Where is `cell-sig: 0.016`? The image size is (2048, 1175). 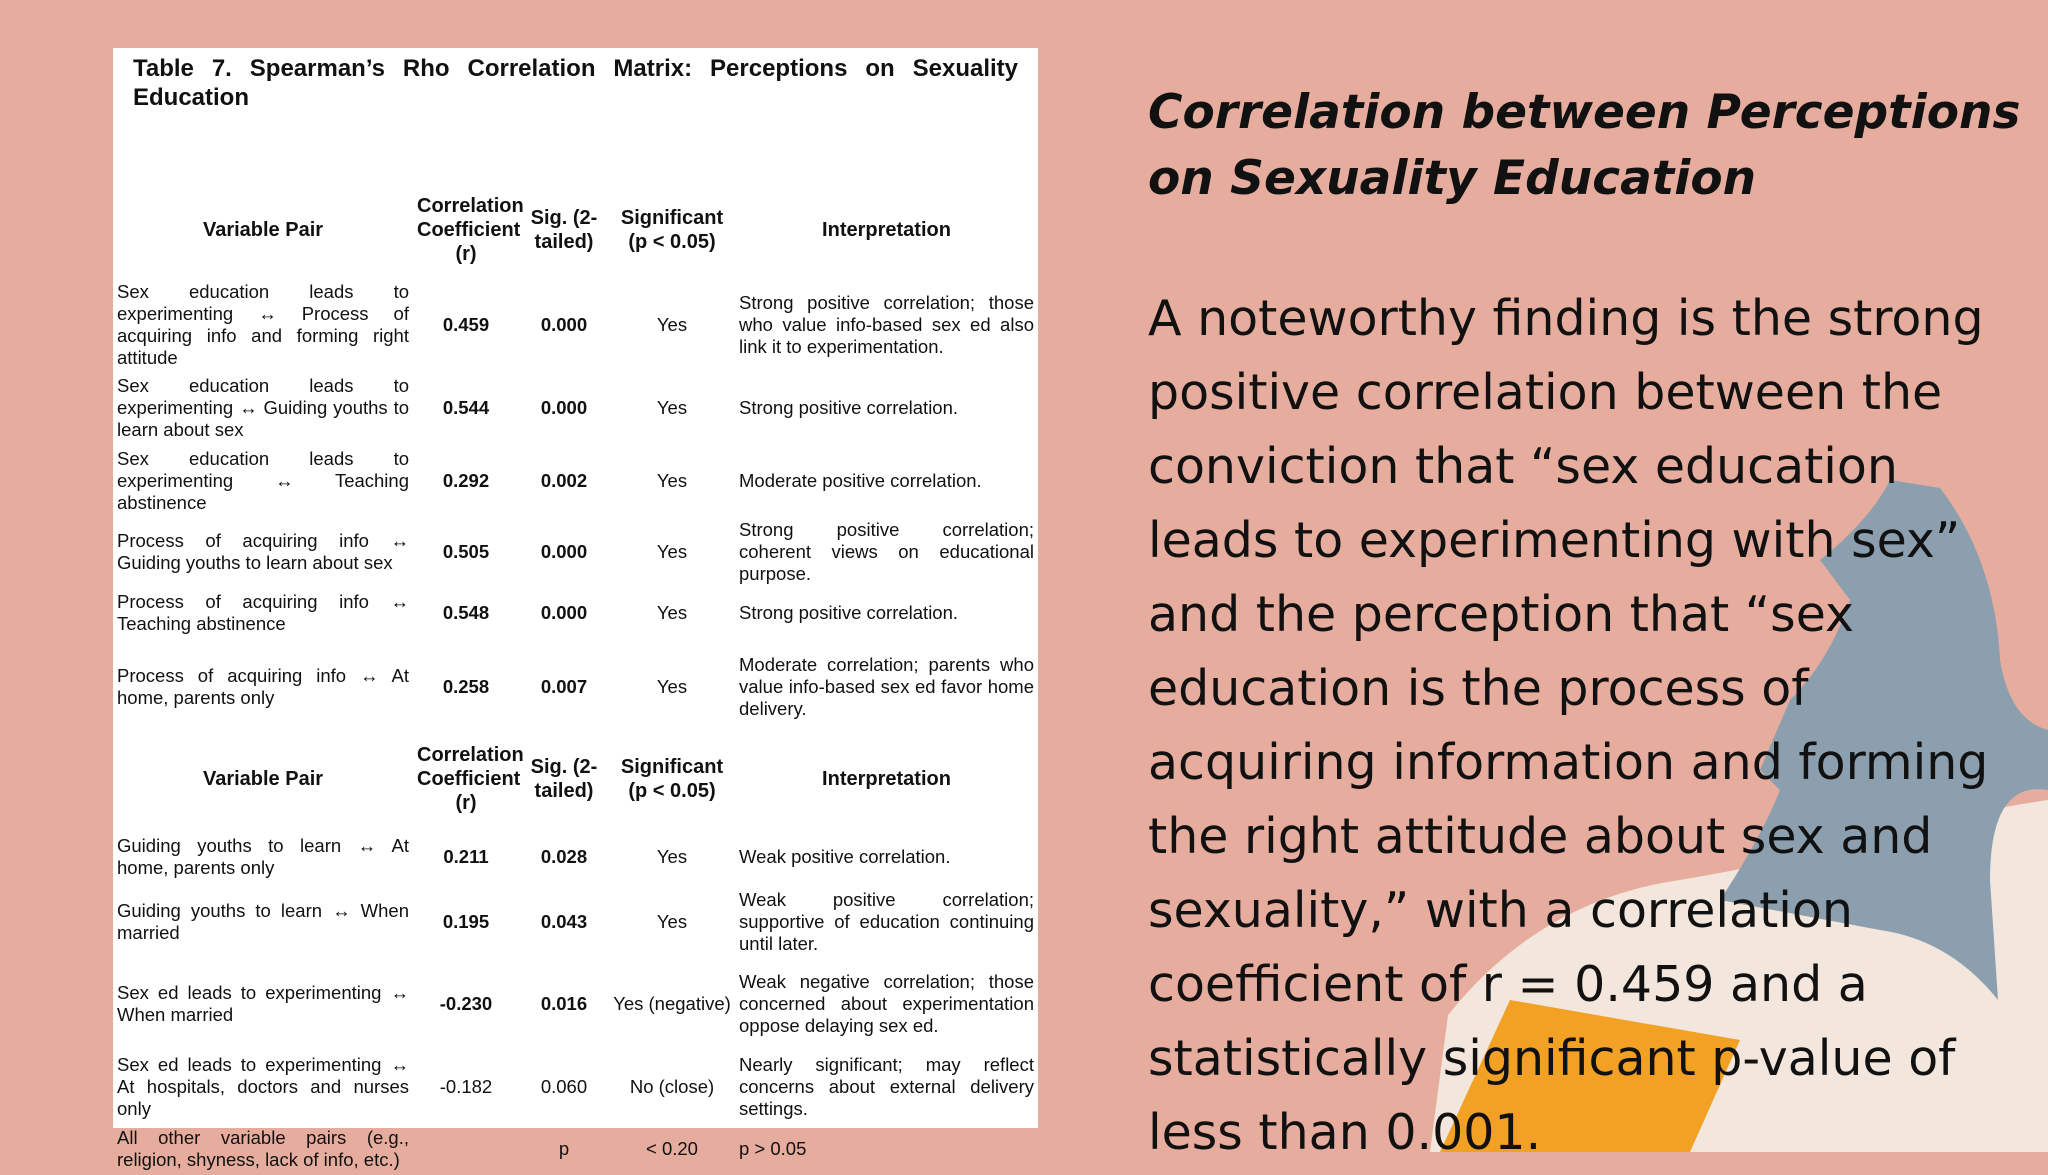
cell-sig: 0.016 is located at coordinates (564, 1003).